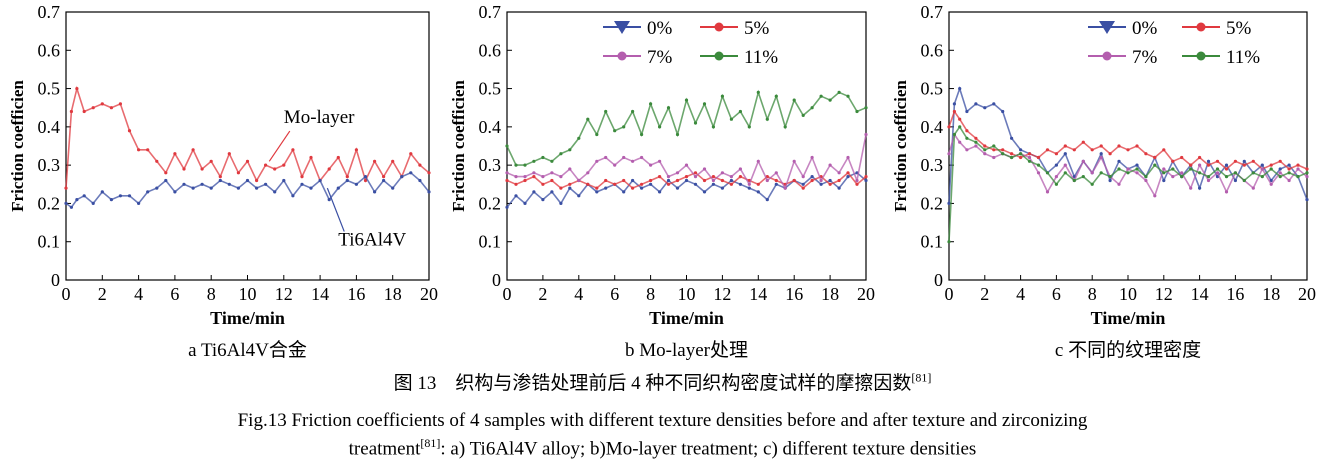  I want to click on y-axis-label: Friction coefficien, so click(17, 146).